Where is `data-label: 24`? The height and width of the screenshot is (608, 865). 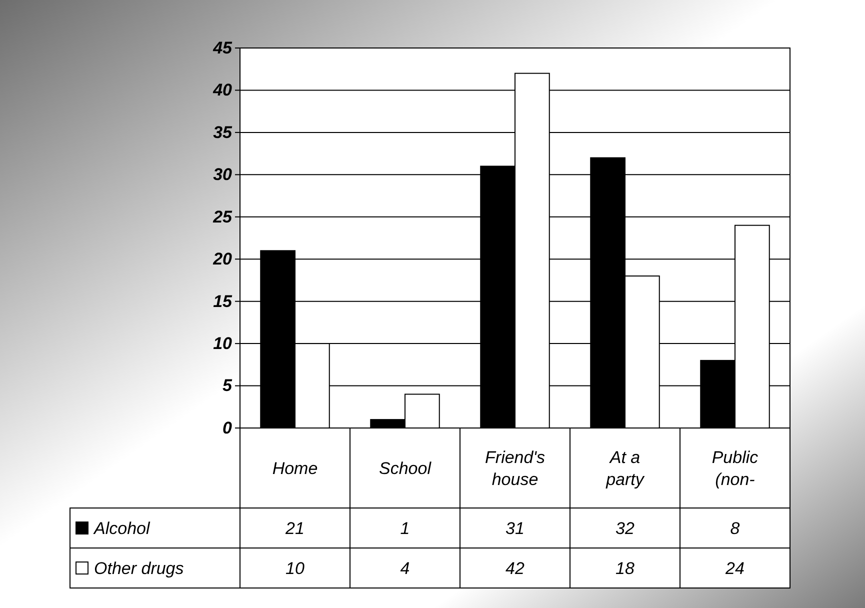
data-label: 24 is located at coordinates (734, 568).